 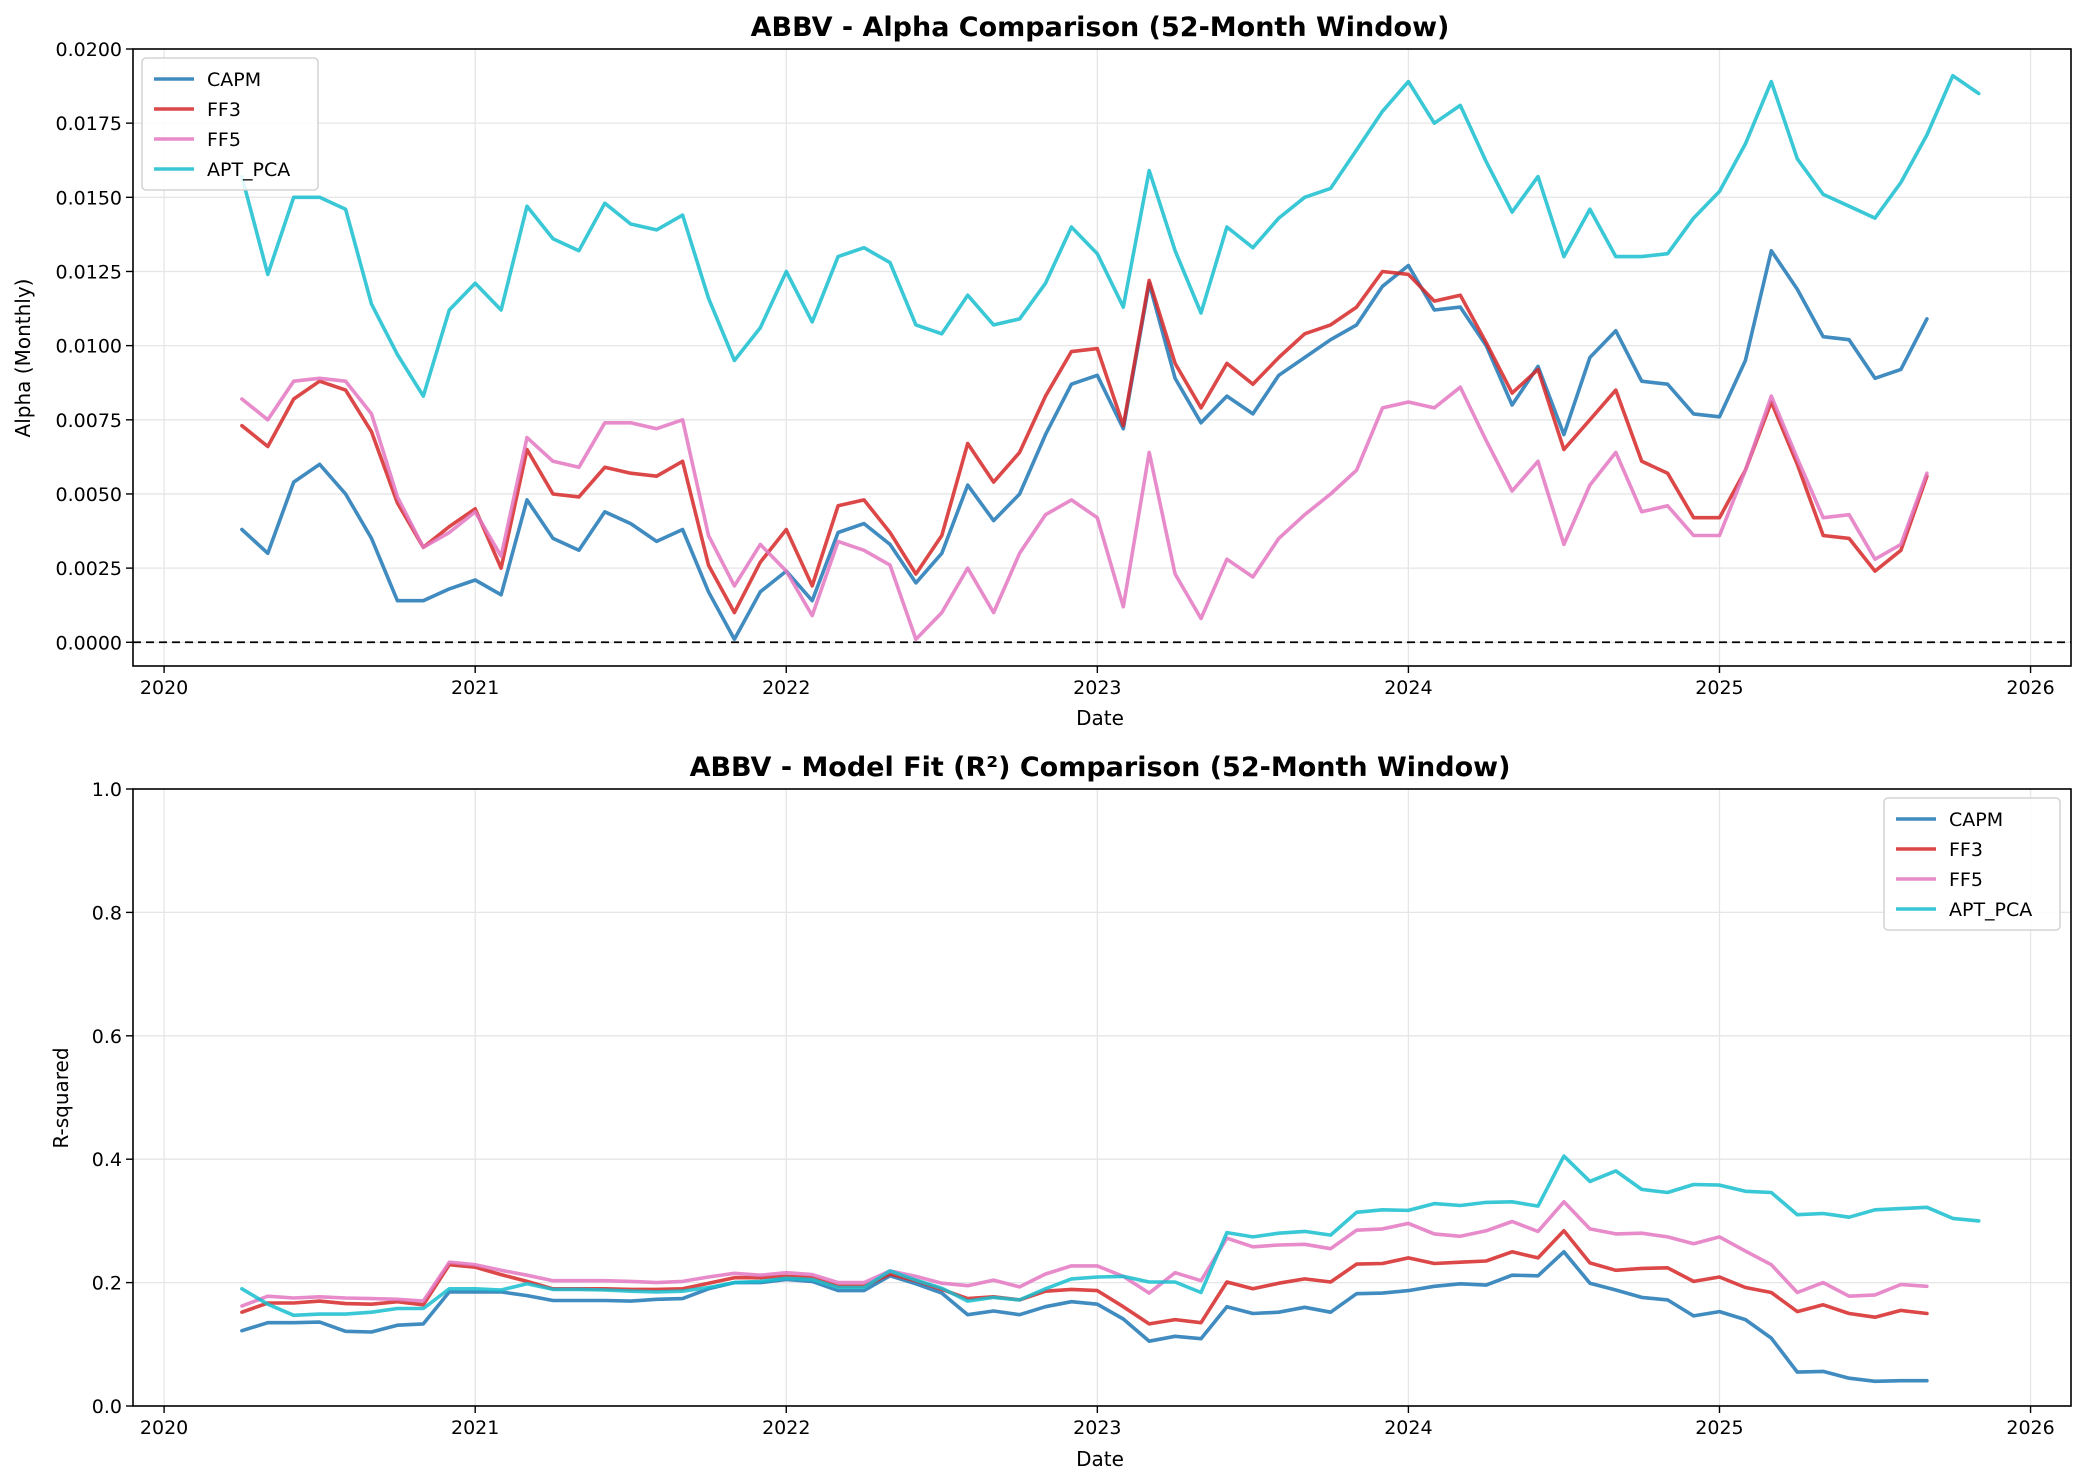 I want to click on rsquared-y-tick-label: 0.0, so click(x=107, y=1407).